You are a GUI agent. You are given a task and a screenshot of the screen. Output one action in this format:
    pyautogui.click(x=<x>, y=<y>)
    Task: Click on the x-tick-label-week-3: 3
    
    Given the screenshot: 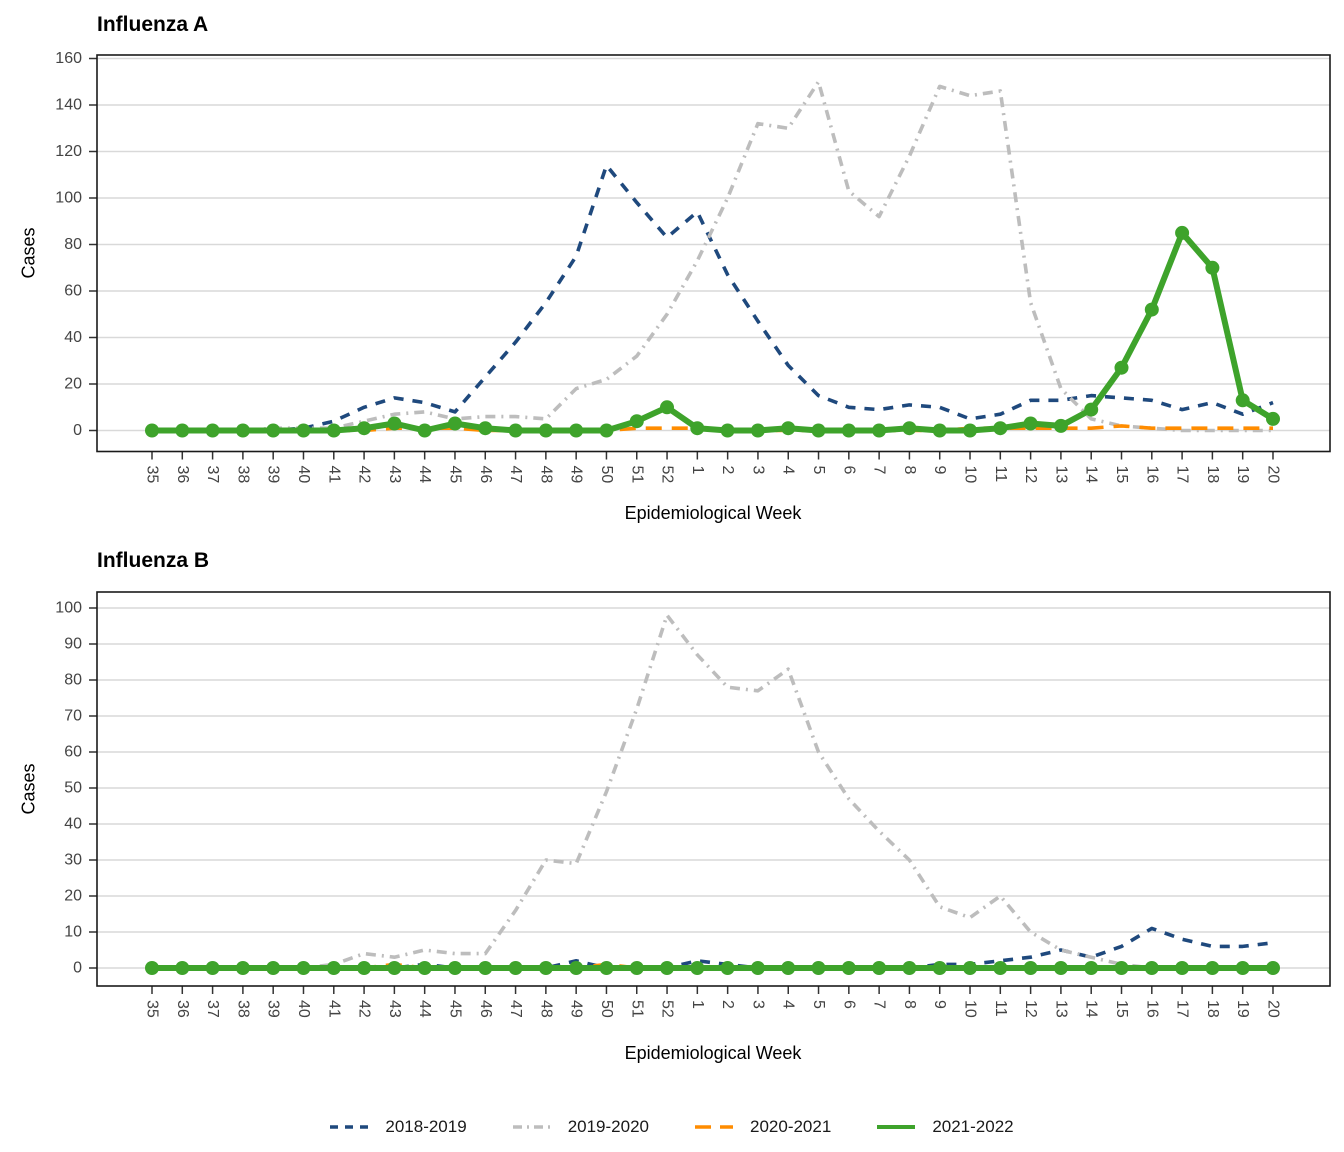 What is the action you would take?
    pyautogui.click(x=757, y=470)
    